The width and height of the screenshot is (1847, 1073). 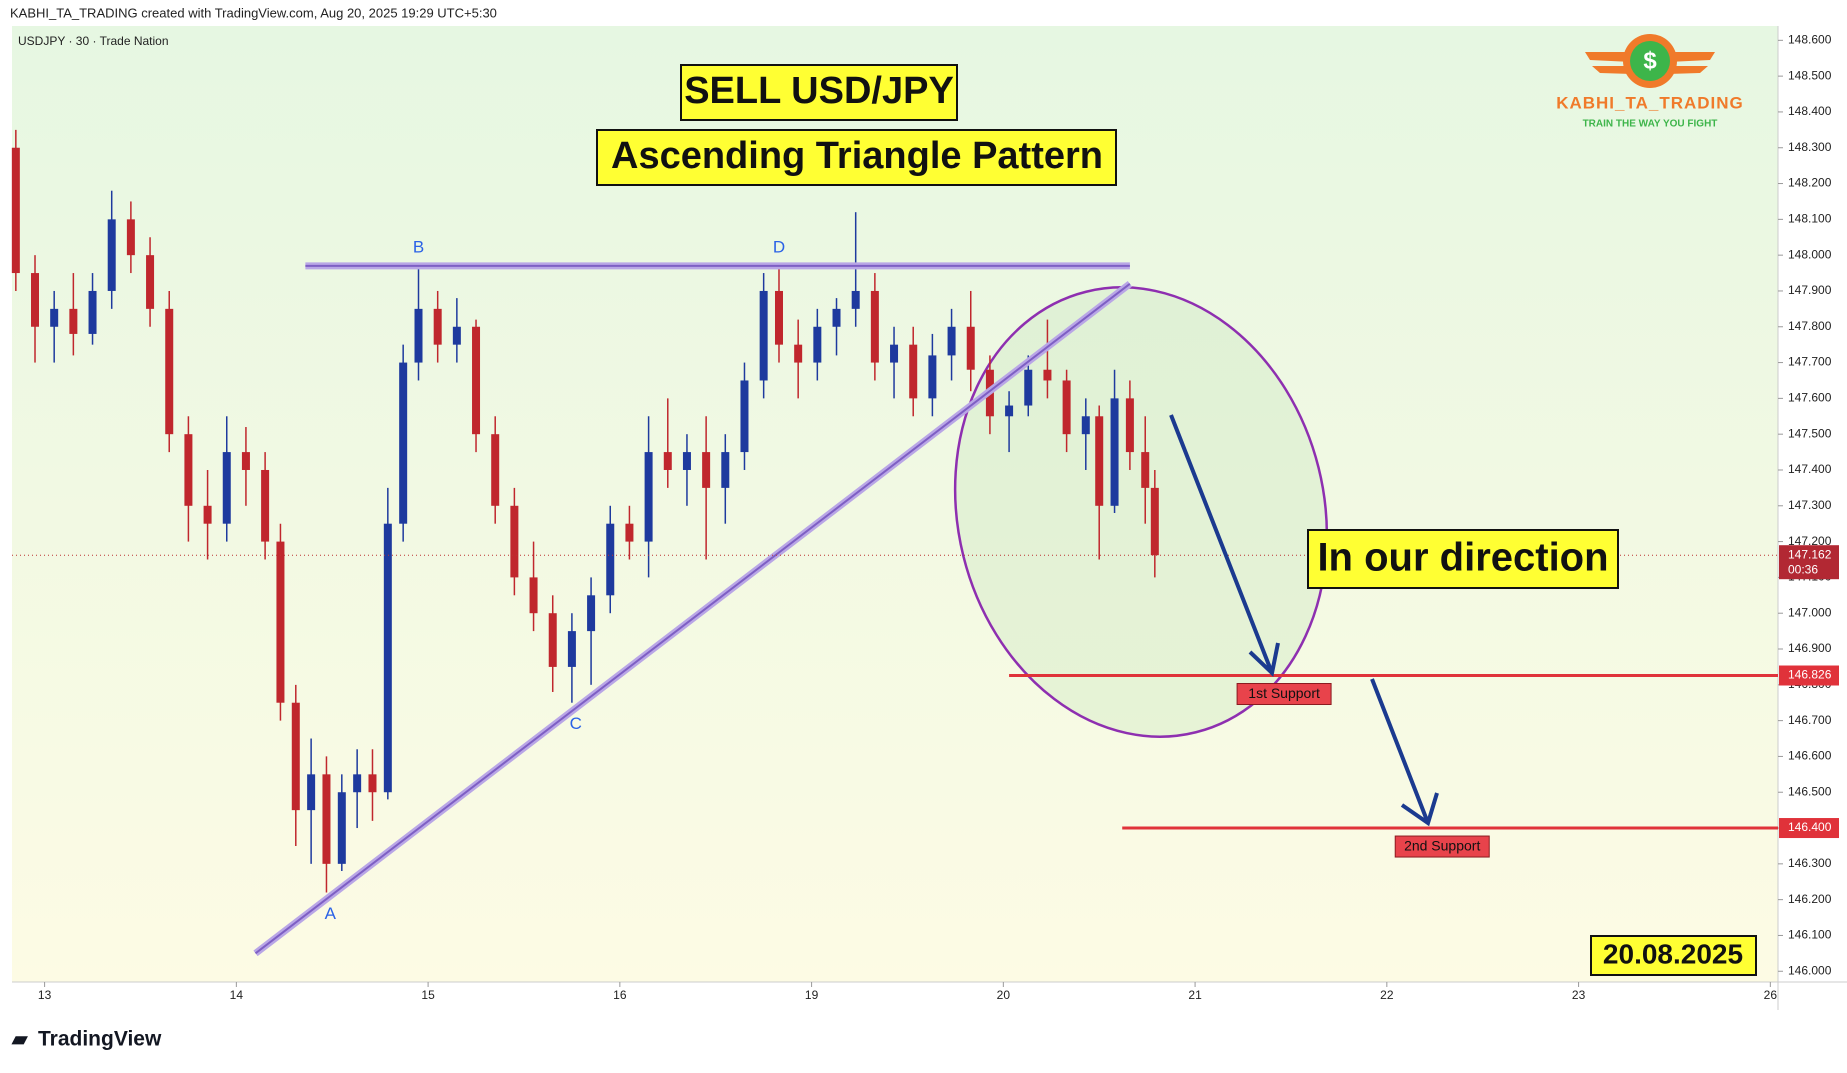 I want to click on highlight-ellipse, so click(x=1141, y=512).